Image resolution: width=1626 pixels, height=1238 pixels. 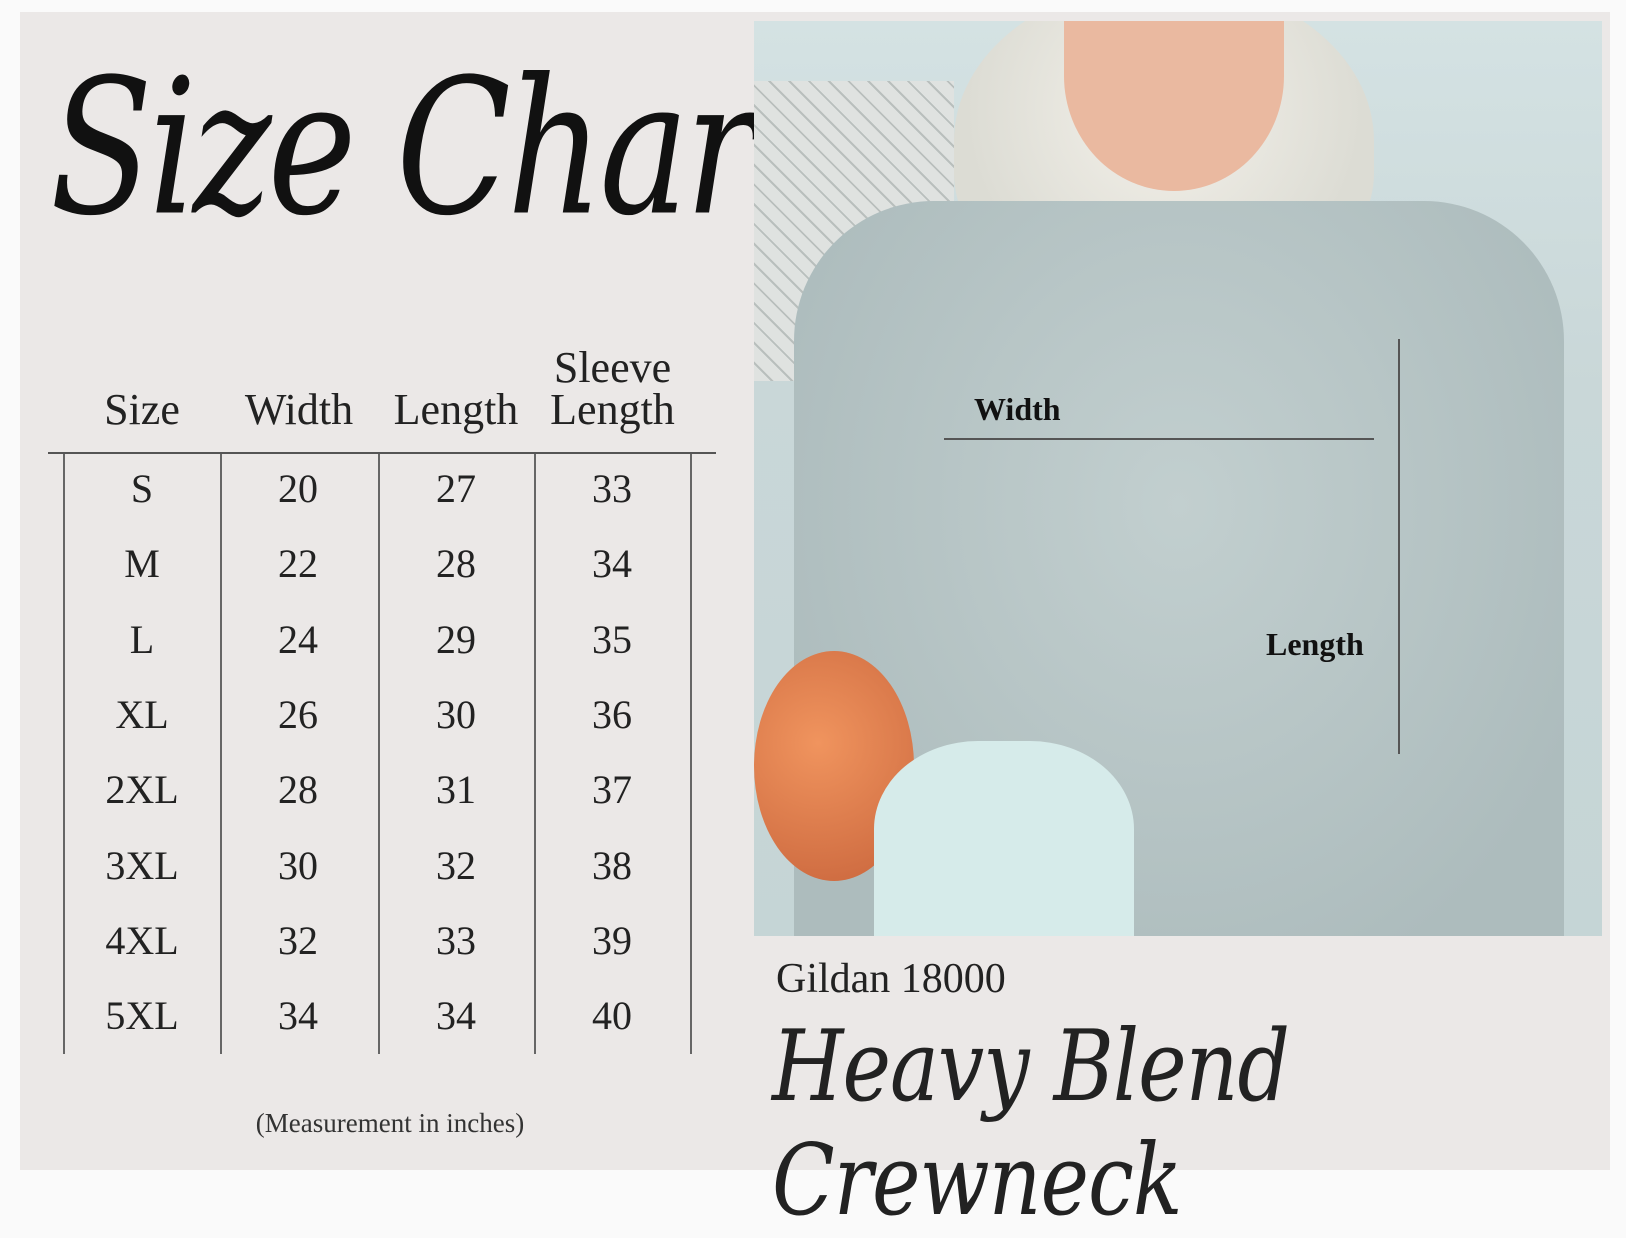 What do you see at coordinates (298, 564) in the screenshot?
I see `table-cell: 22` at bounding box center [298, 564].